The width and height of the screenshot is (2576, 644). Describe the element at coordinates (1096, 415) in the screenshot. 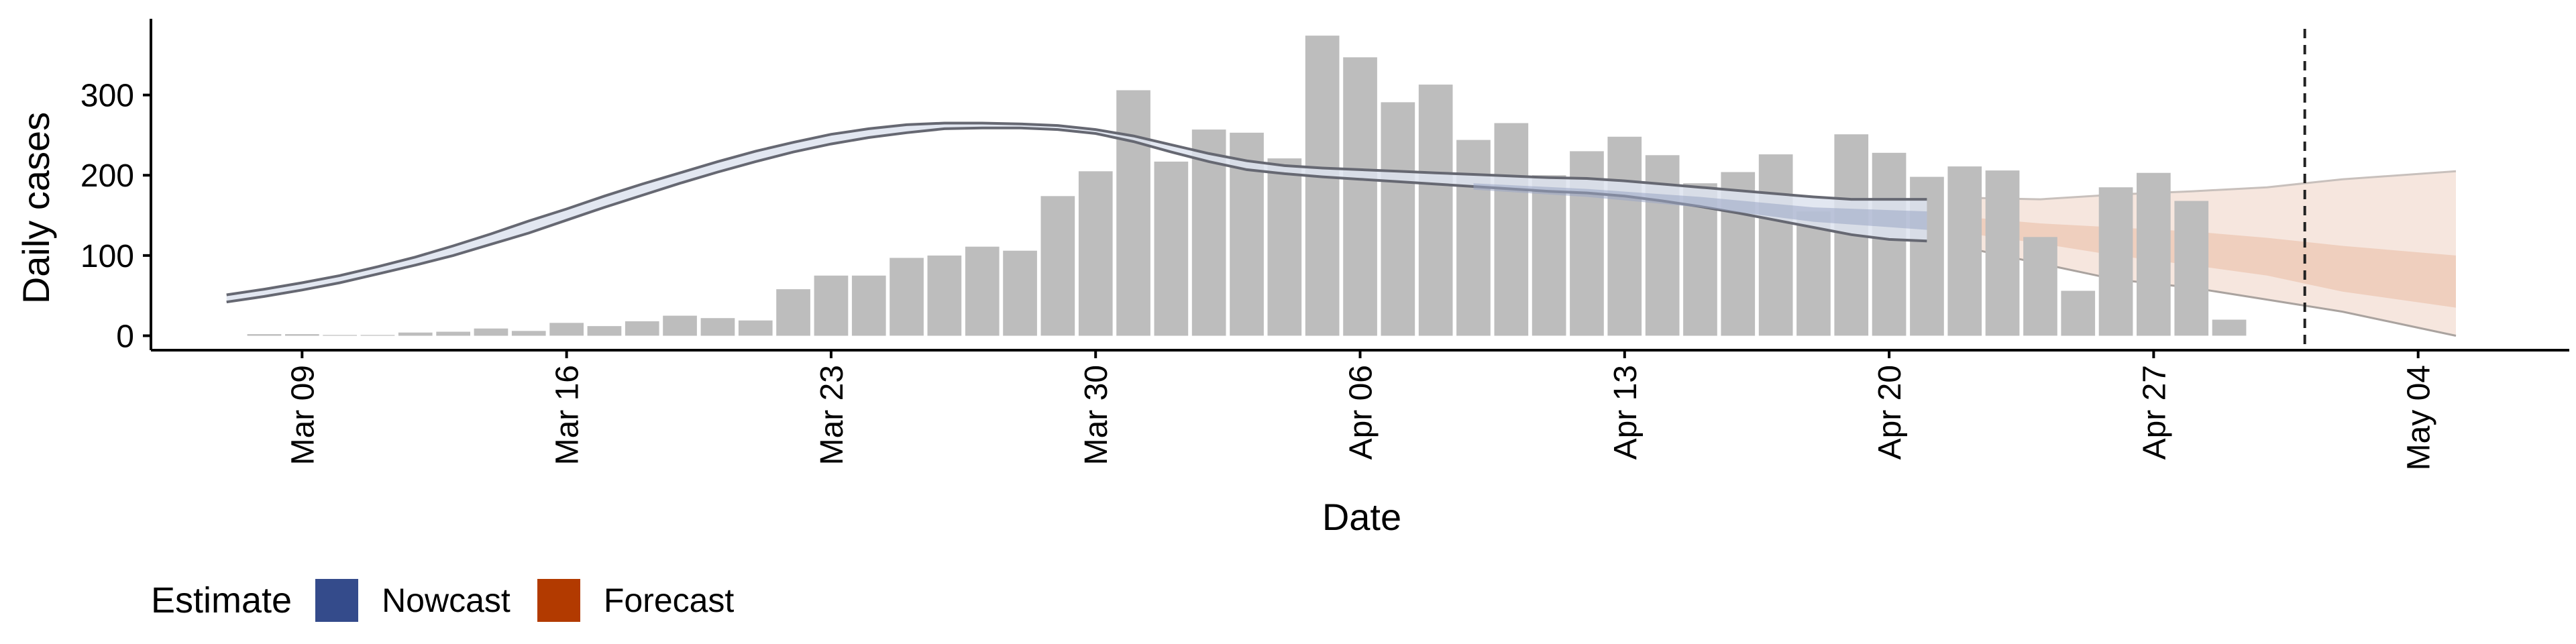

I see `x-tick-label: Mar 30` at that location.